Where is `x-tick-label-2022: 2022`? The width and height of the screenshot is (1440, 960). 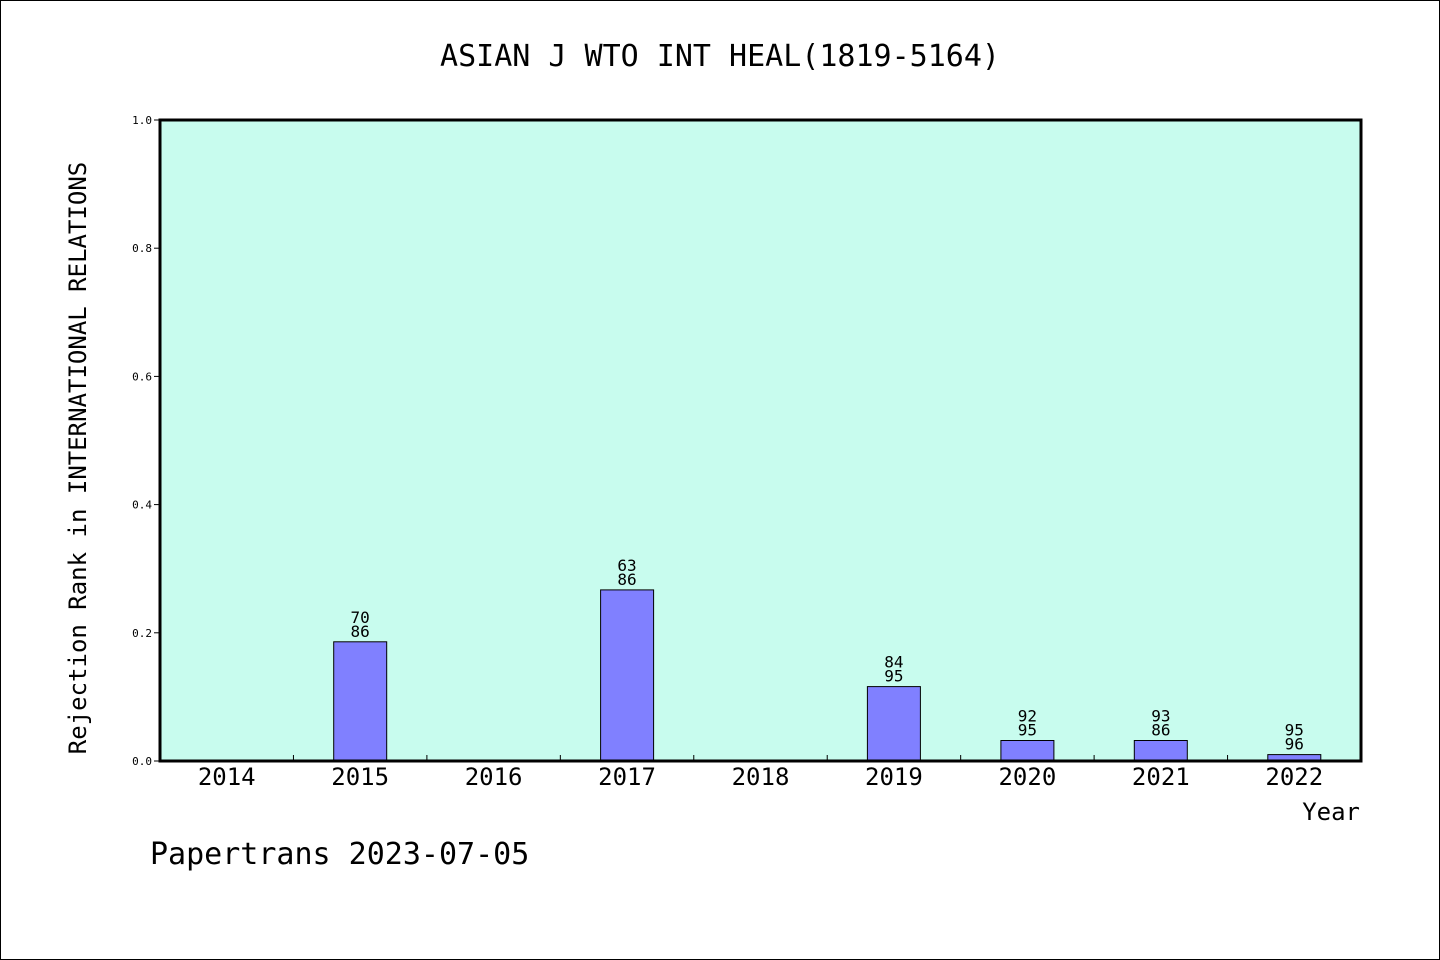
x-tick-label-2022: 2022 is located at coordinates (1294, 777).